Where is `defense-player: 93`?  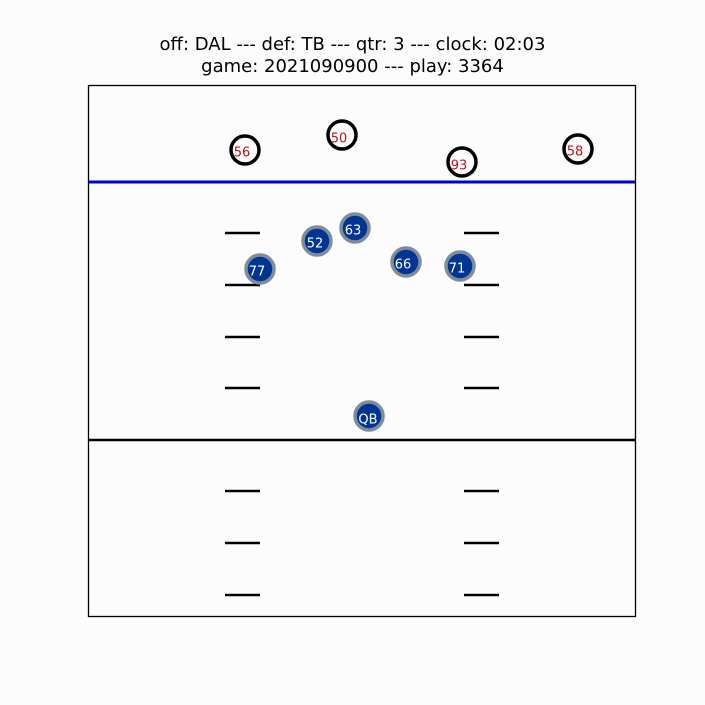
defense-player: 93 is located at coordinates (462, 162).